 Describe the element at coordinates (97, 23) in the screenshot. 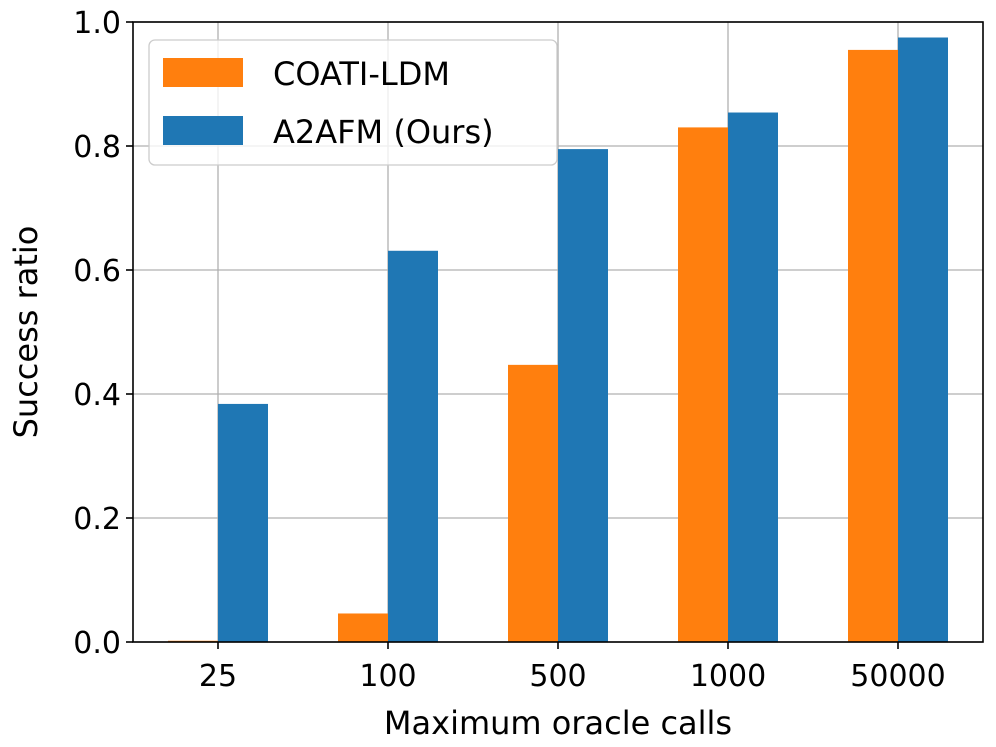

I see `y-tick-label: 1.0` at that location.